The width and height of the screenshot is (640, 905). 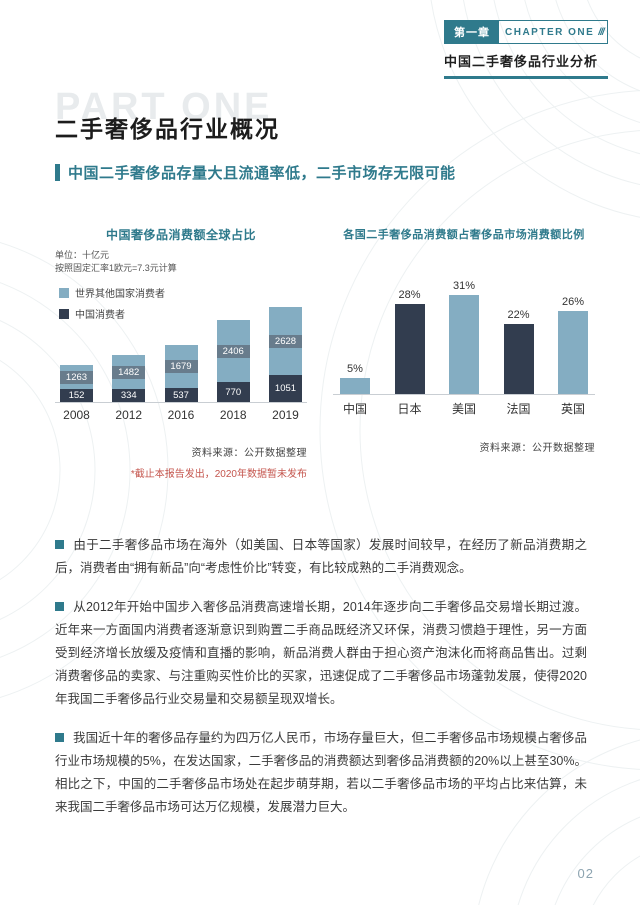 I want to click on chapter-badge: 第一章, so click(x=472, y=32).